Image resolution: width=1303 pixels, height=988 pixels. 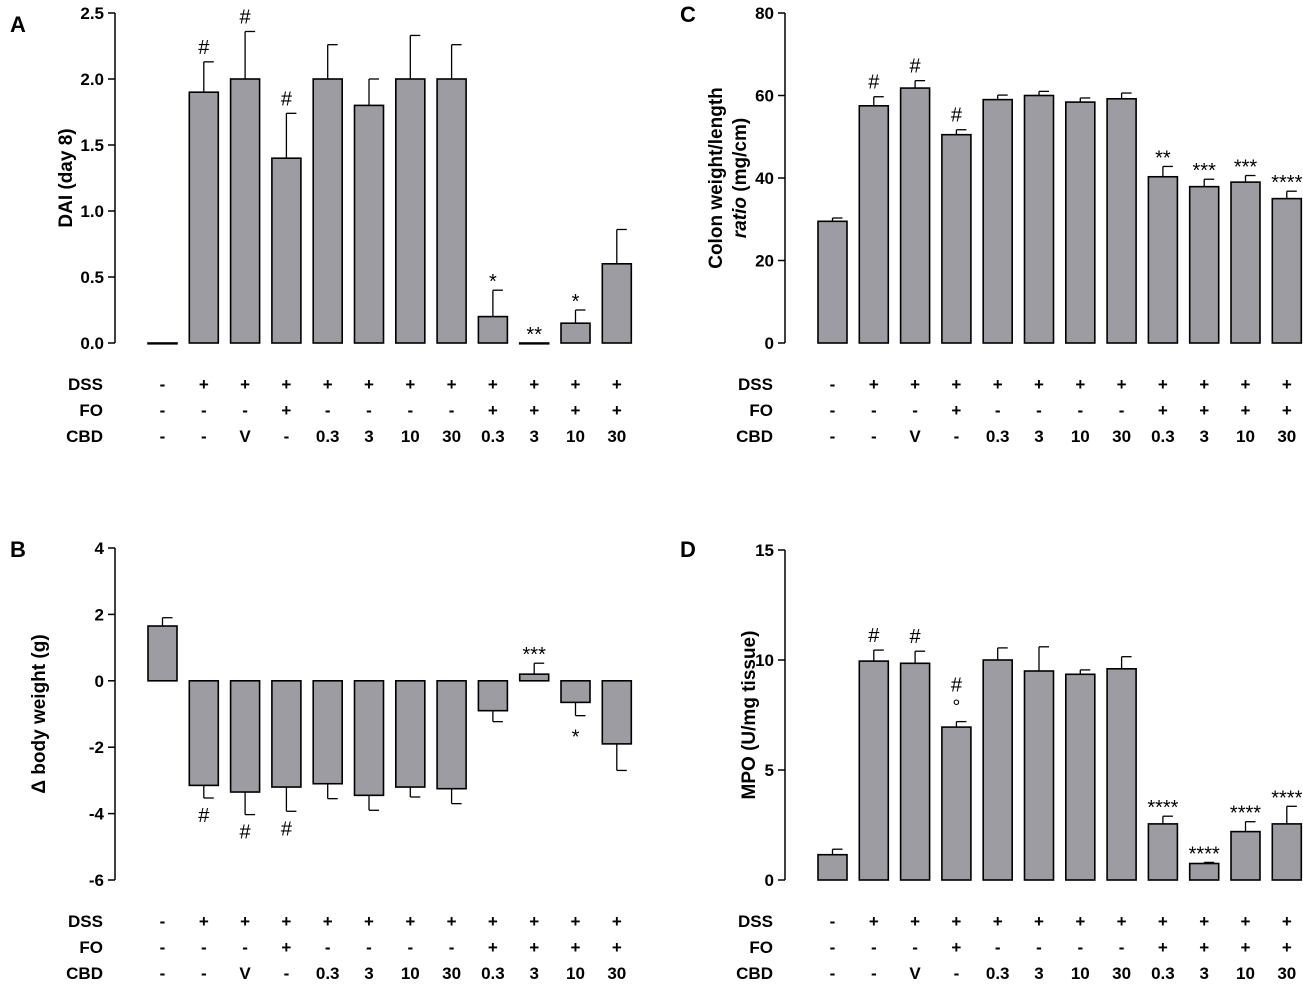 What do you see at coordinates (688, 549) in the screenshot?
I see `panel-letter: D` at bounding box center [688, 549].